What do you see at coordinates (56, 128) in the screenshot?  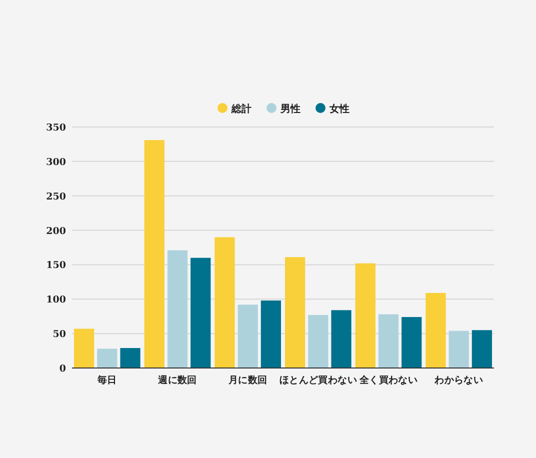 I see `y-tick-label: 350` at bounding box center [56, 128].